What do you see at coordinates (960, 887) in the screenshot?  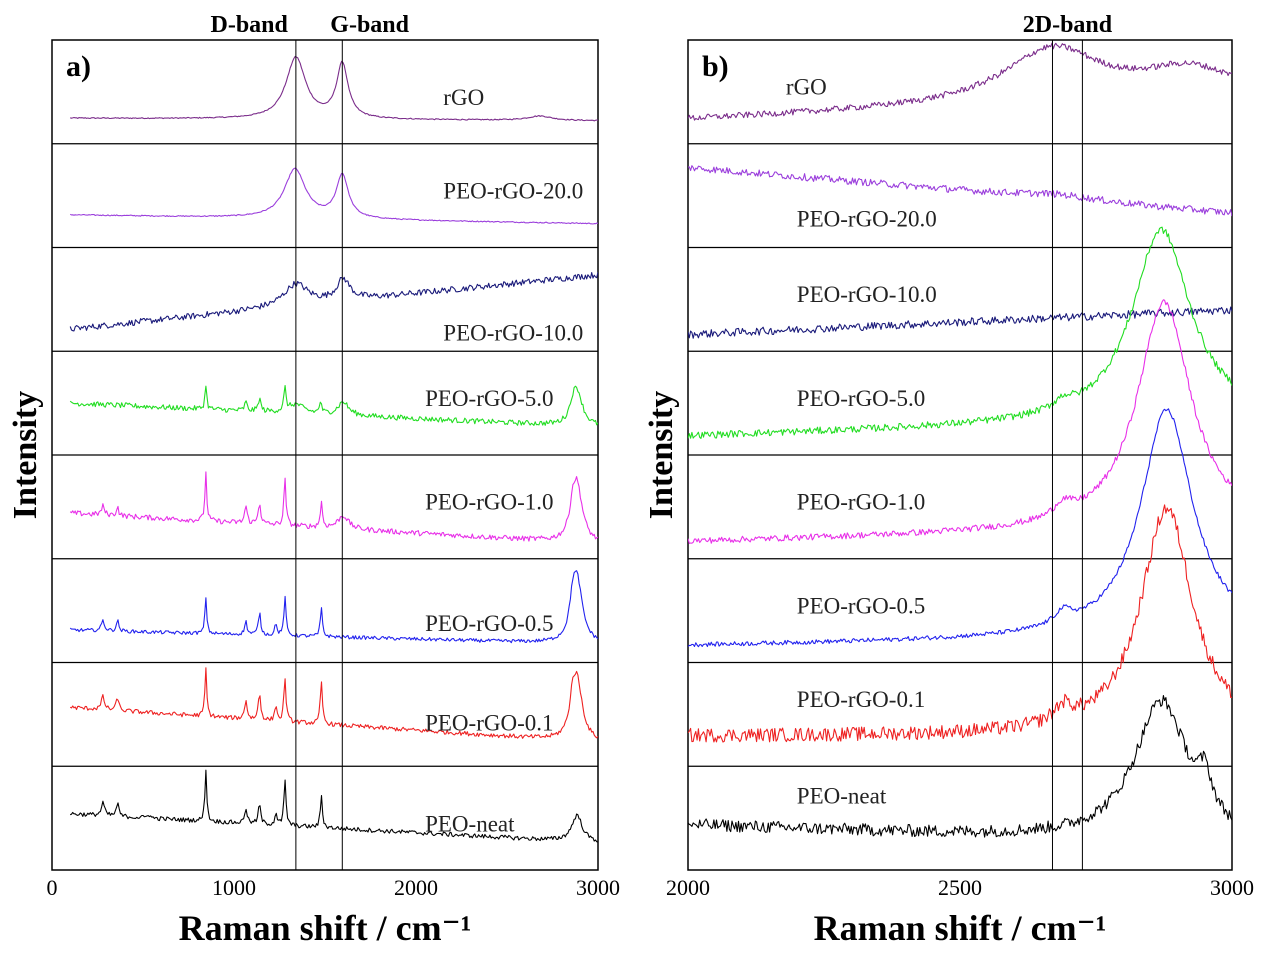 I see `x-tick-label: 2500` at bounding box center [960, 887].